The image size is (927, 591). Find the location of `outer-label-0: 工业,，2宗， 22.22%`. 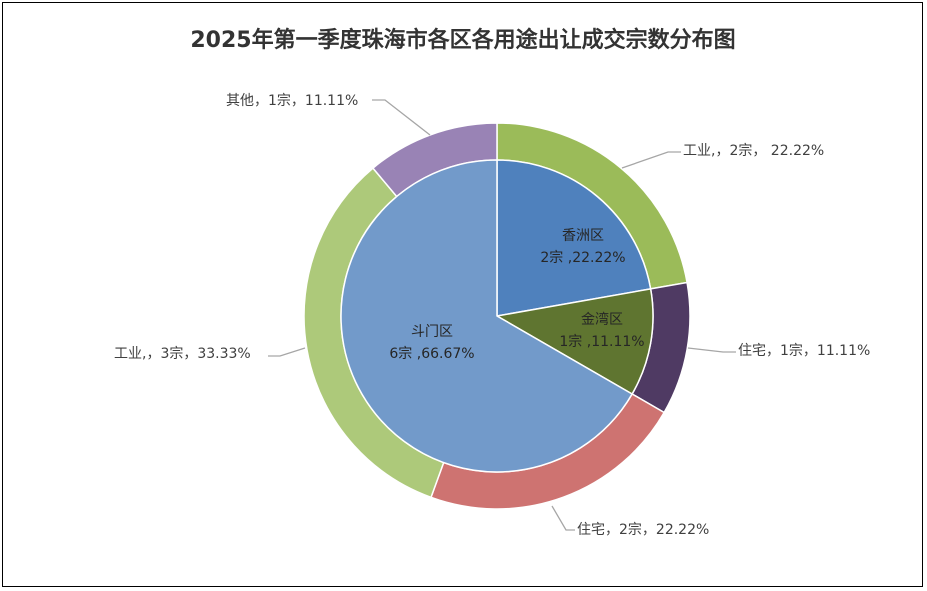

outer-label-0: 工业,，2宗， 22.22% is located at coordinates (753, 151).